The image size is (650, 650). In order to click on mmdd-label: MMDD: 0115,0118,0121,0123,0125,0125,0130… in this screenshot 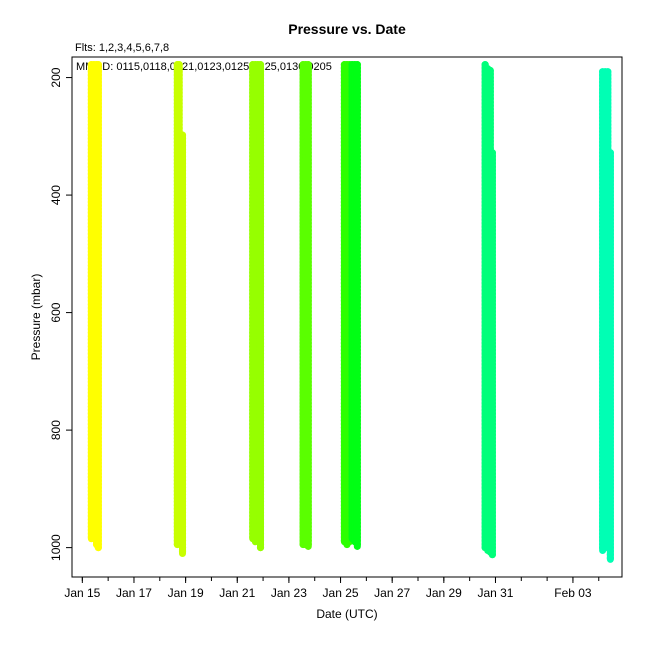, I will do `click(204, 67)`.